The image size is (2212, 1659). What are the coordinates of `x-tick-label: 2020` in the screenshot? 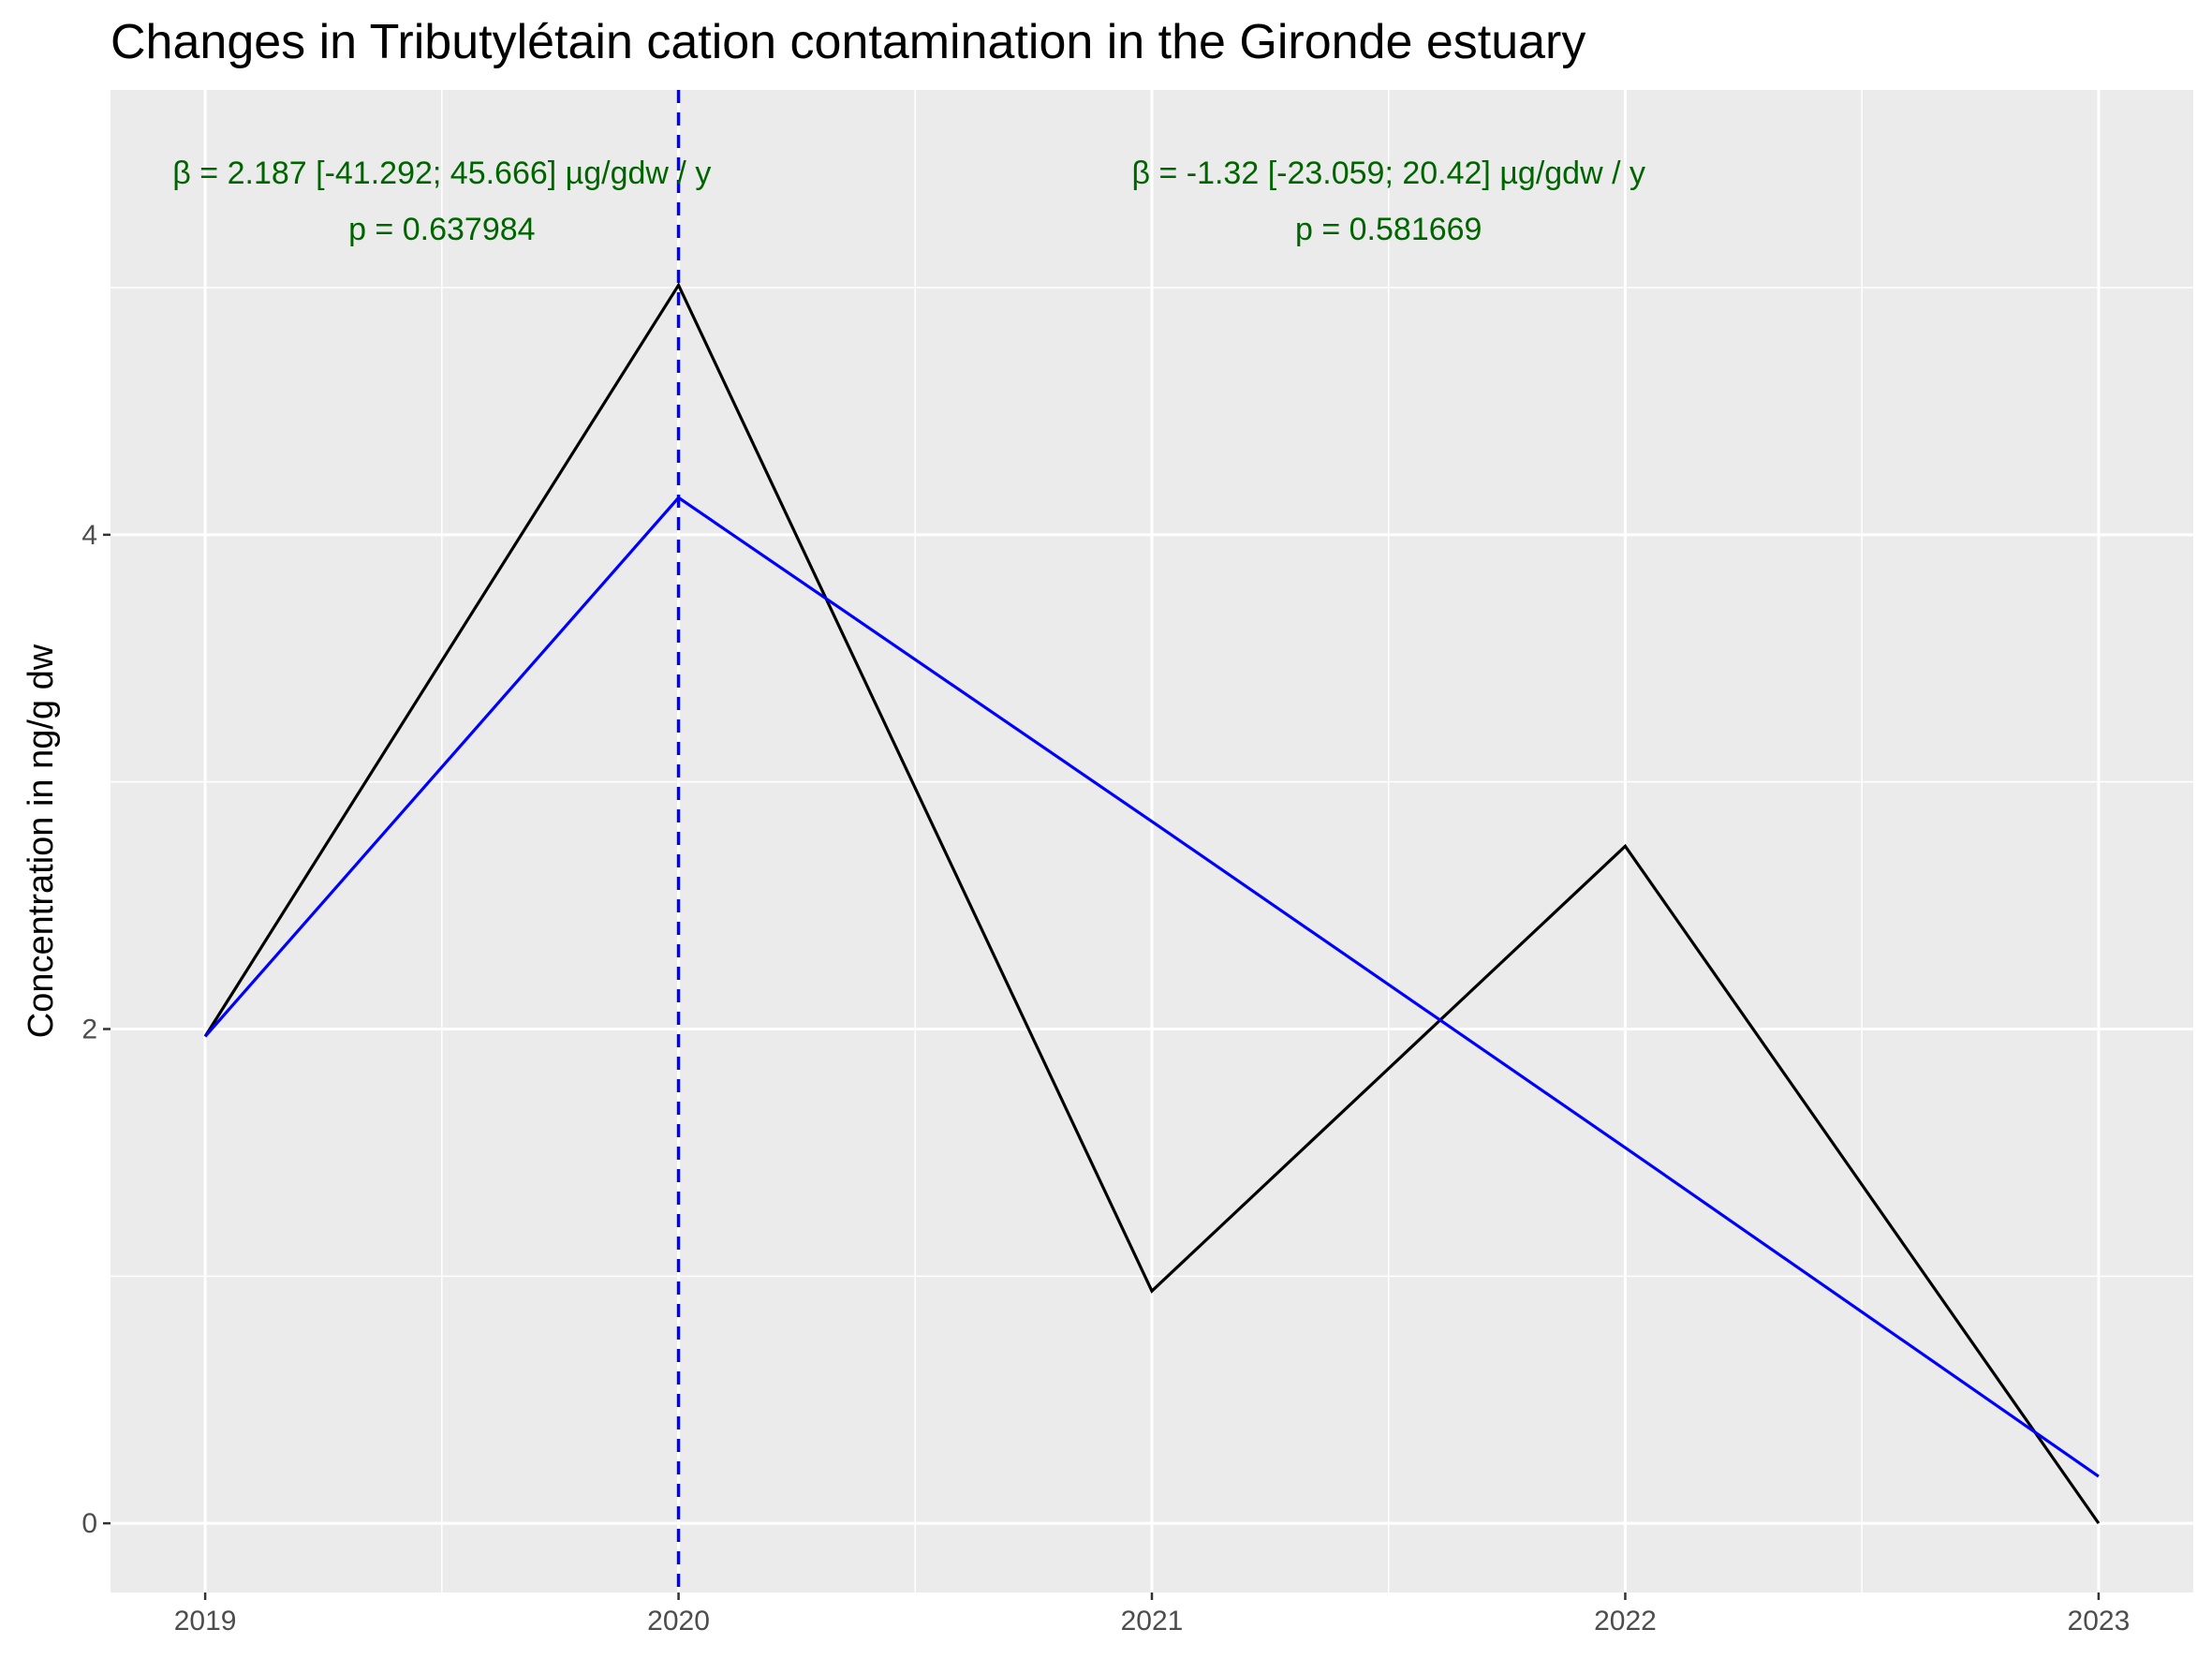 It's located at (679, 1621).